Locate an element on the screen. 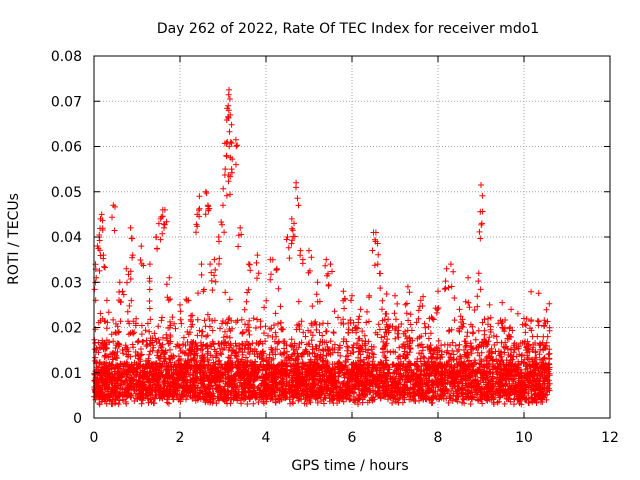 The height and width of the screenshot is (480, 640). y-tick-label: 0.04 is located at coordinates (66, 238).